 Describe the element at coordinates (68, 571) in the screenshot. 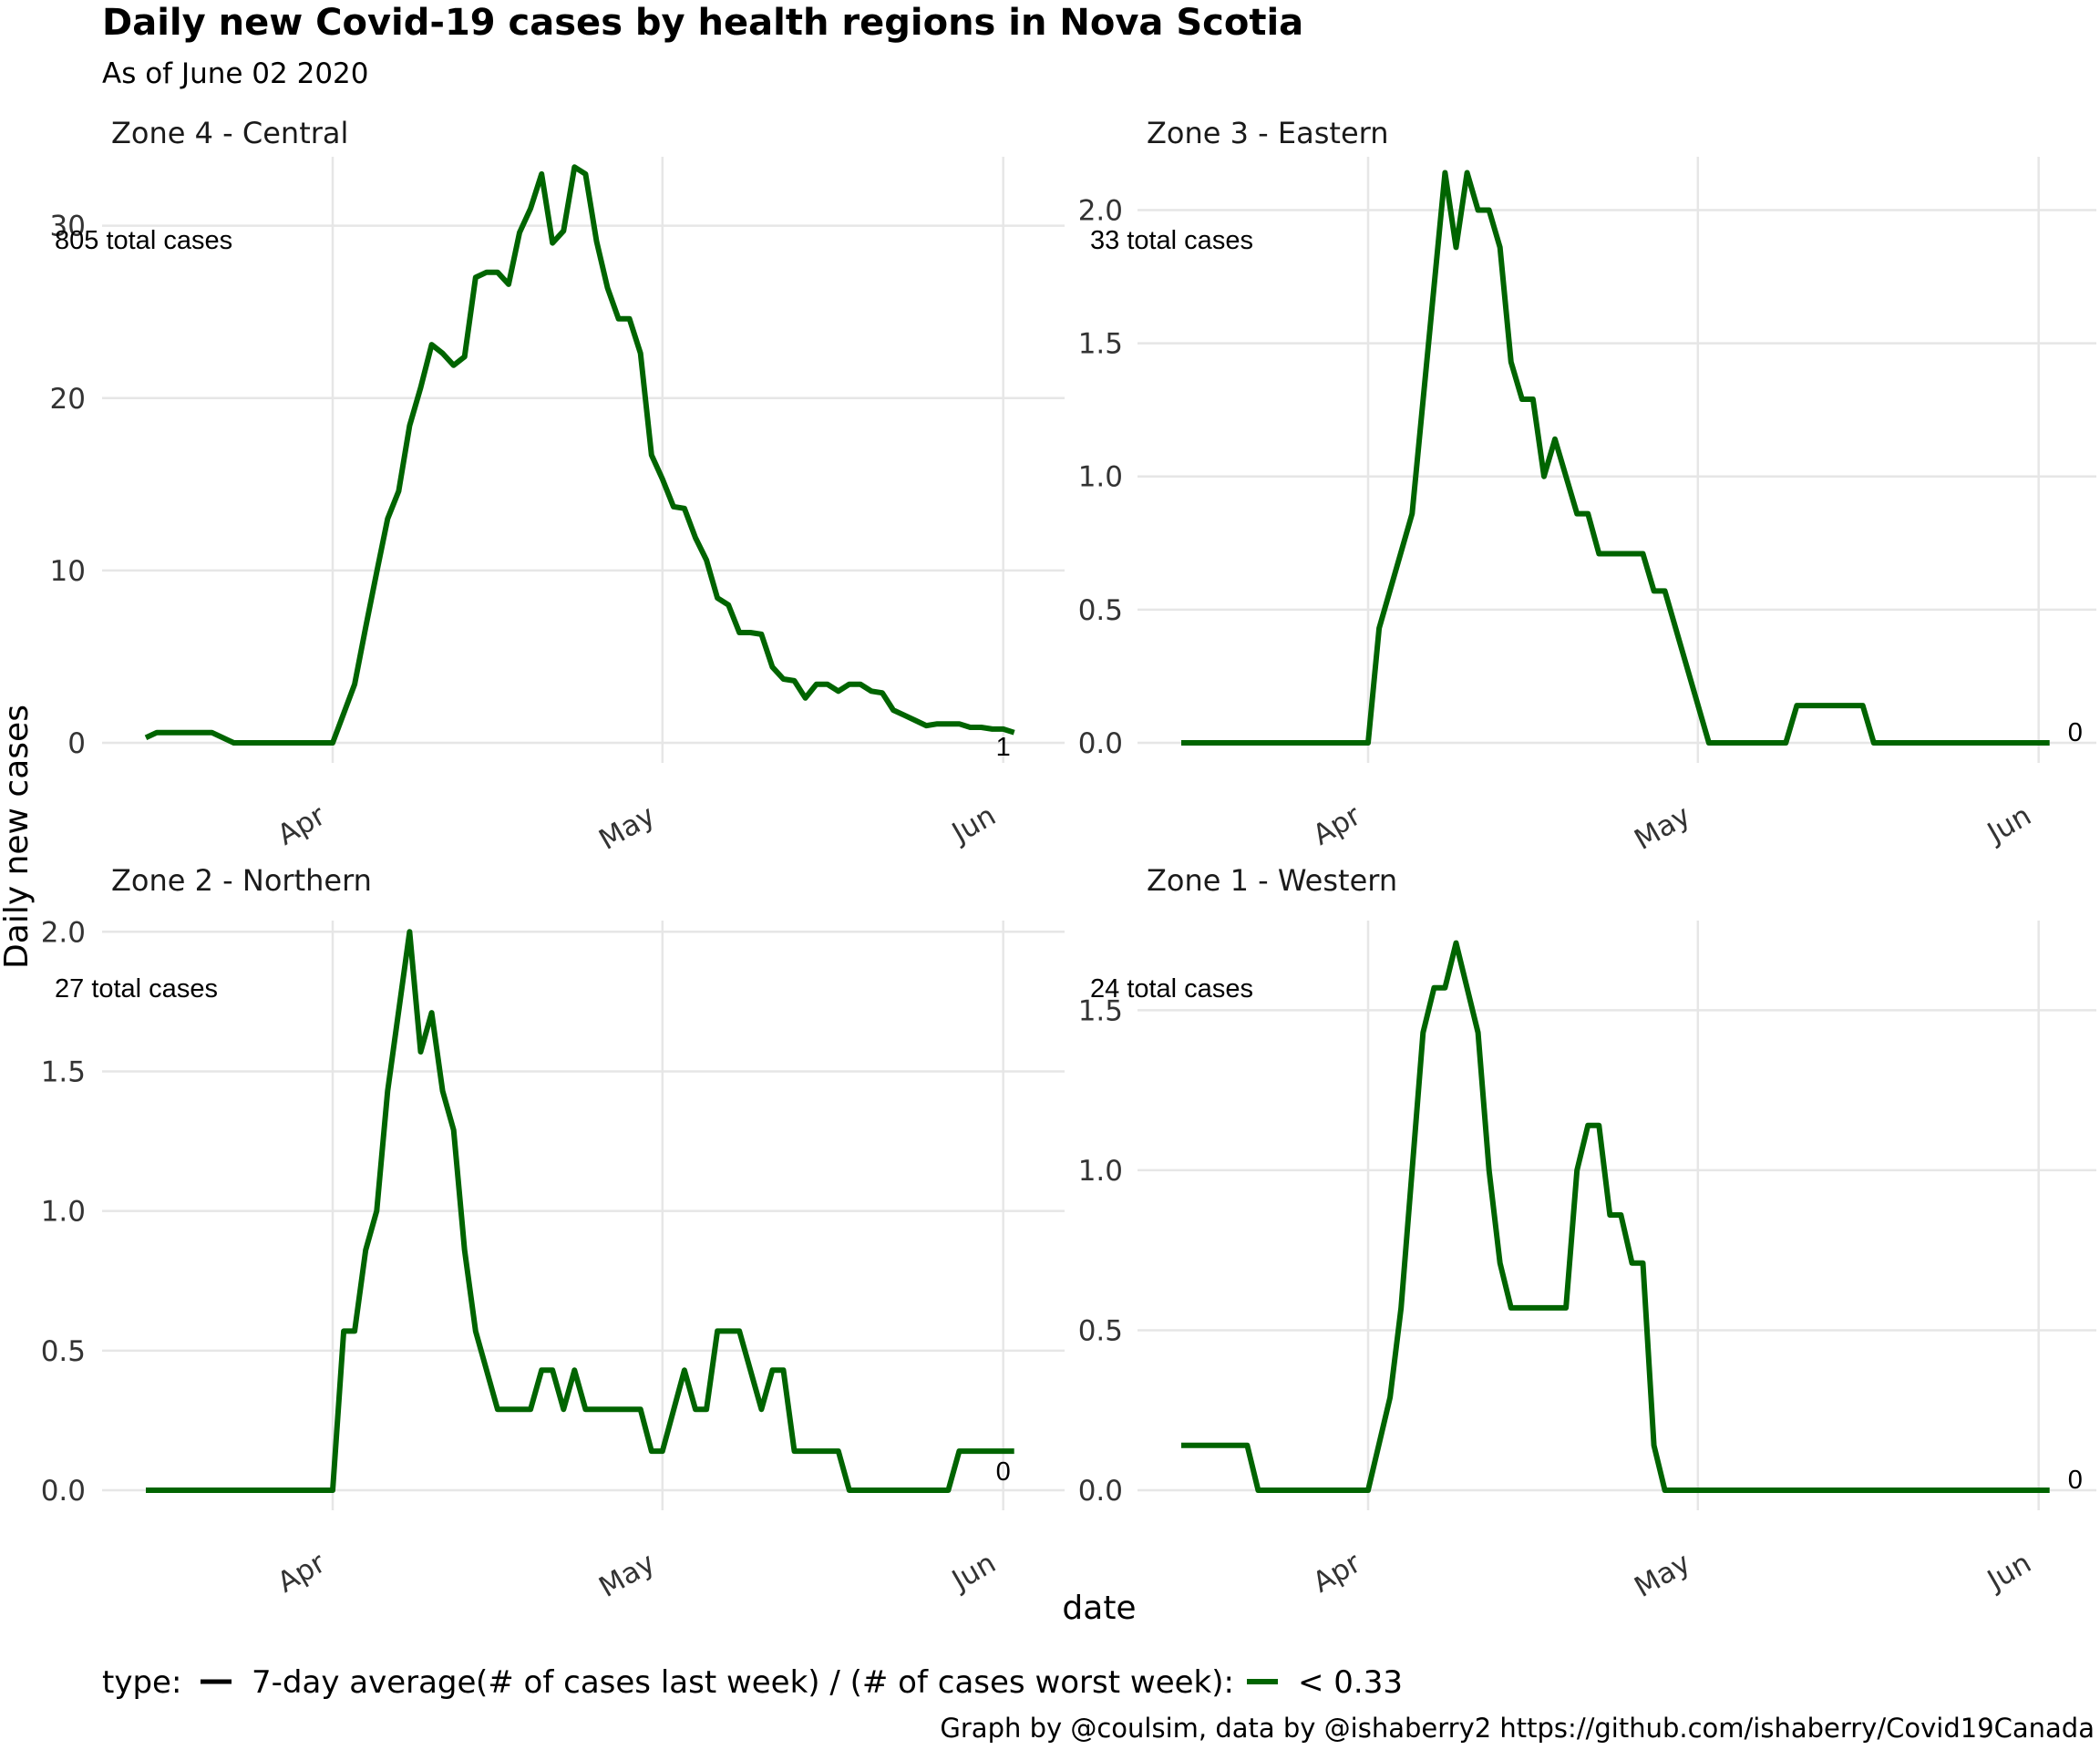

I see `y-tick-label: 10` at that location.